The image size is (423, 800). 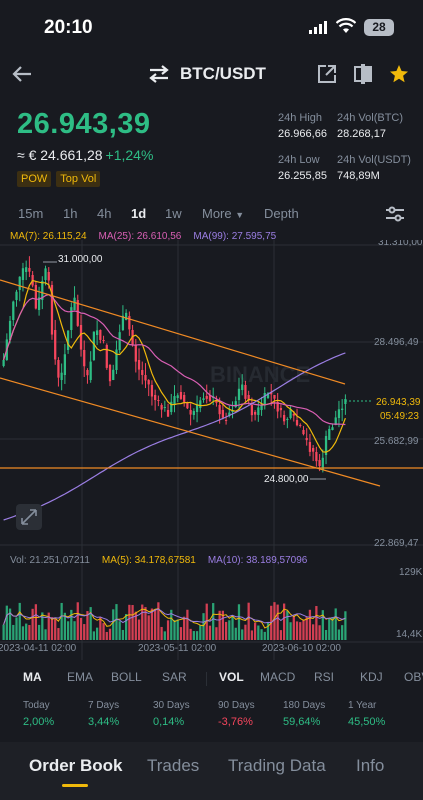 I want to click on tab-trading-data: Trading Data, so click(x=277, y=765).